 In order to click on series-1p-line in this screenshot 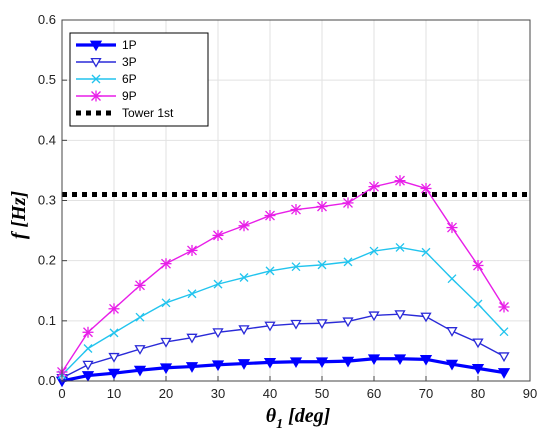, I will do `click(283, 370)`.